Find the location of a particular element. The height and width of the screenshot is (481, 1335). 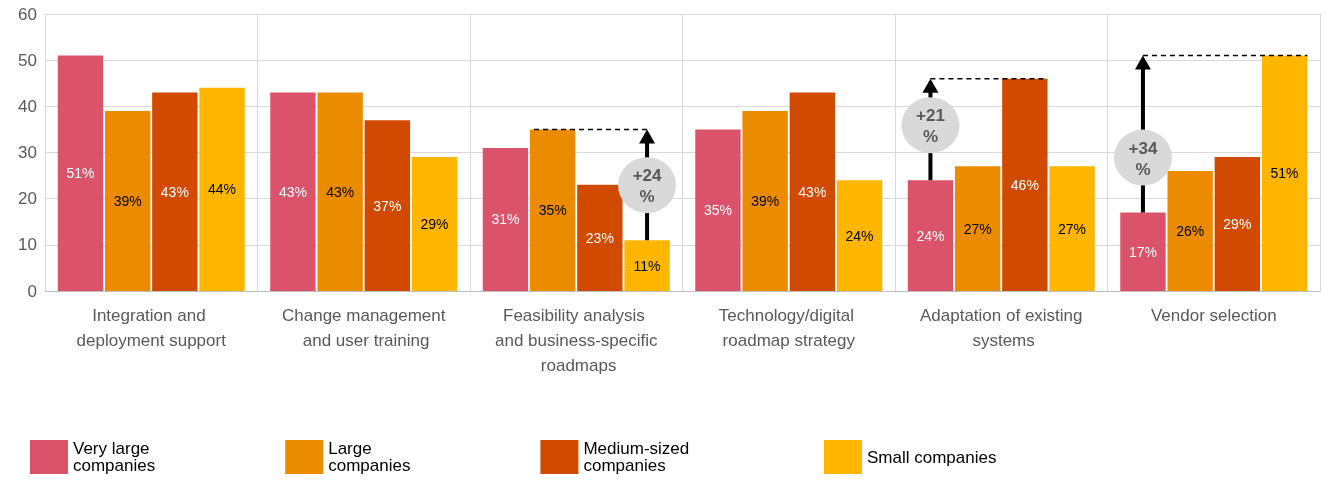

annotation: +34 % is located at coordinates (1143, 158).